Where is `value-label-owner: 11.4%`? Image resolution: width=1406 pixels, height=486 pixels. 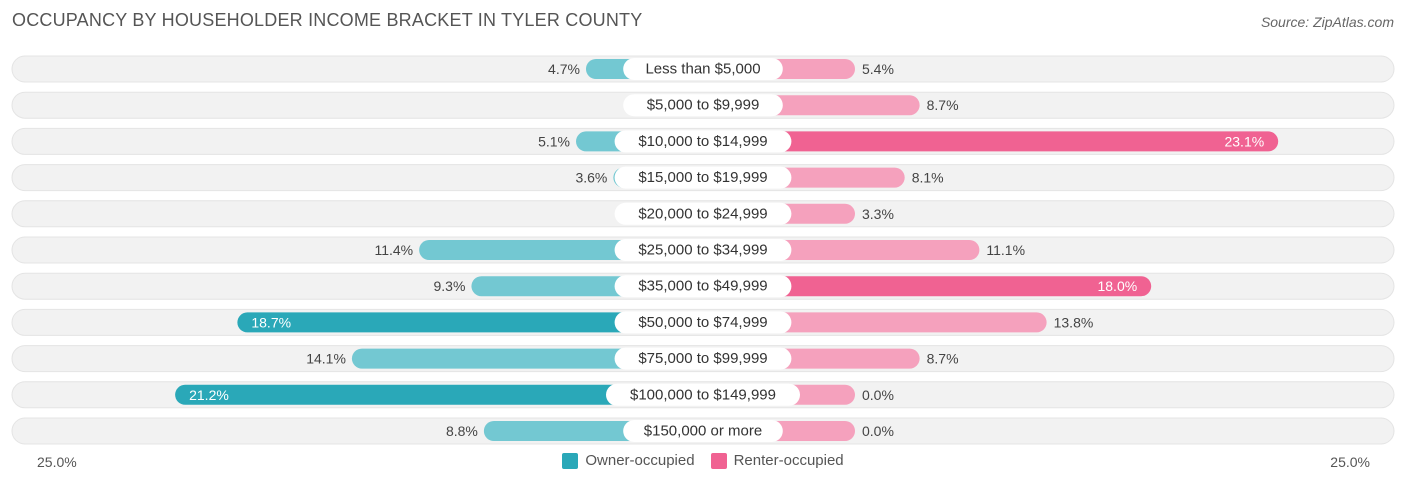 value-label-owner: 11.4% is located at coordinates (393, 250).